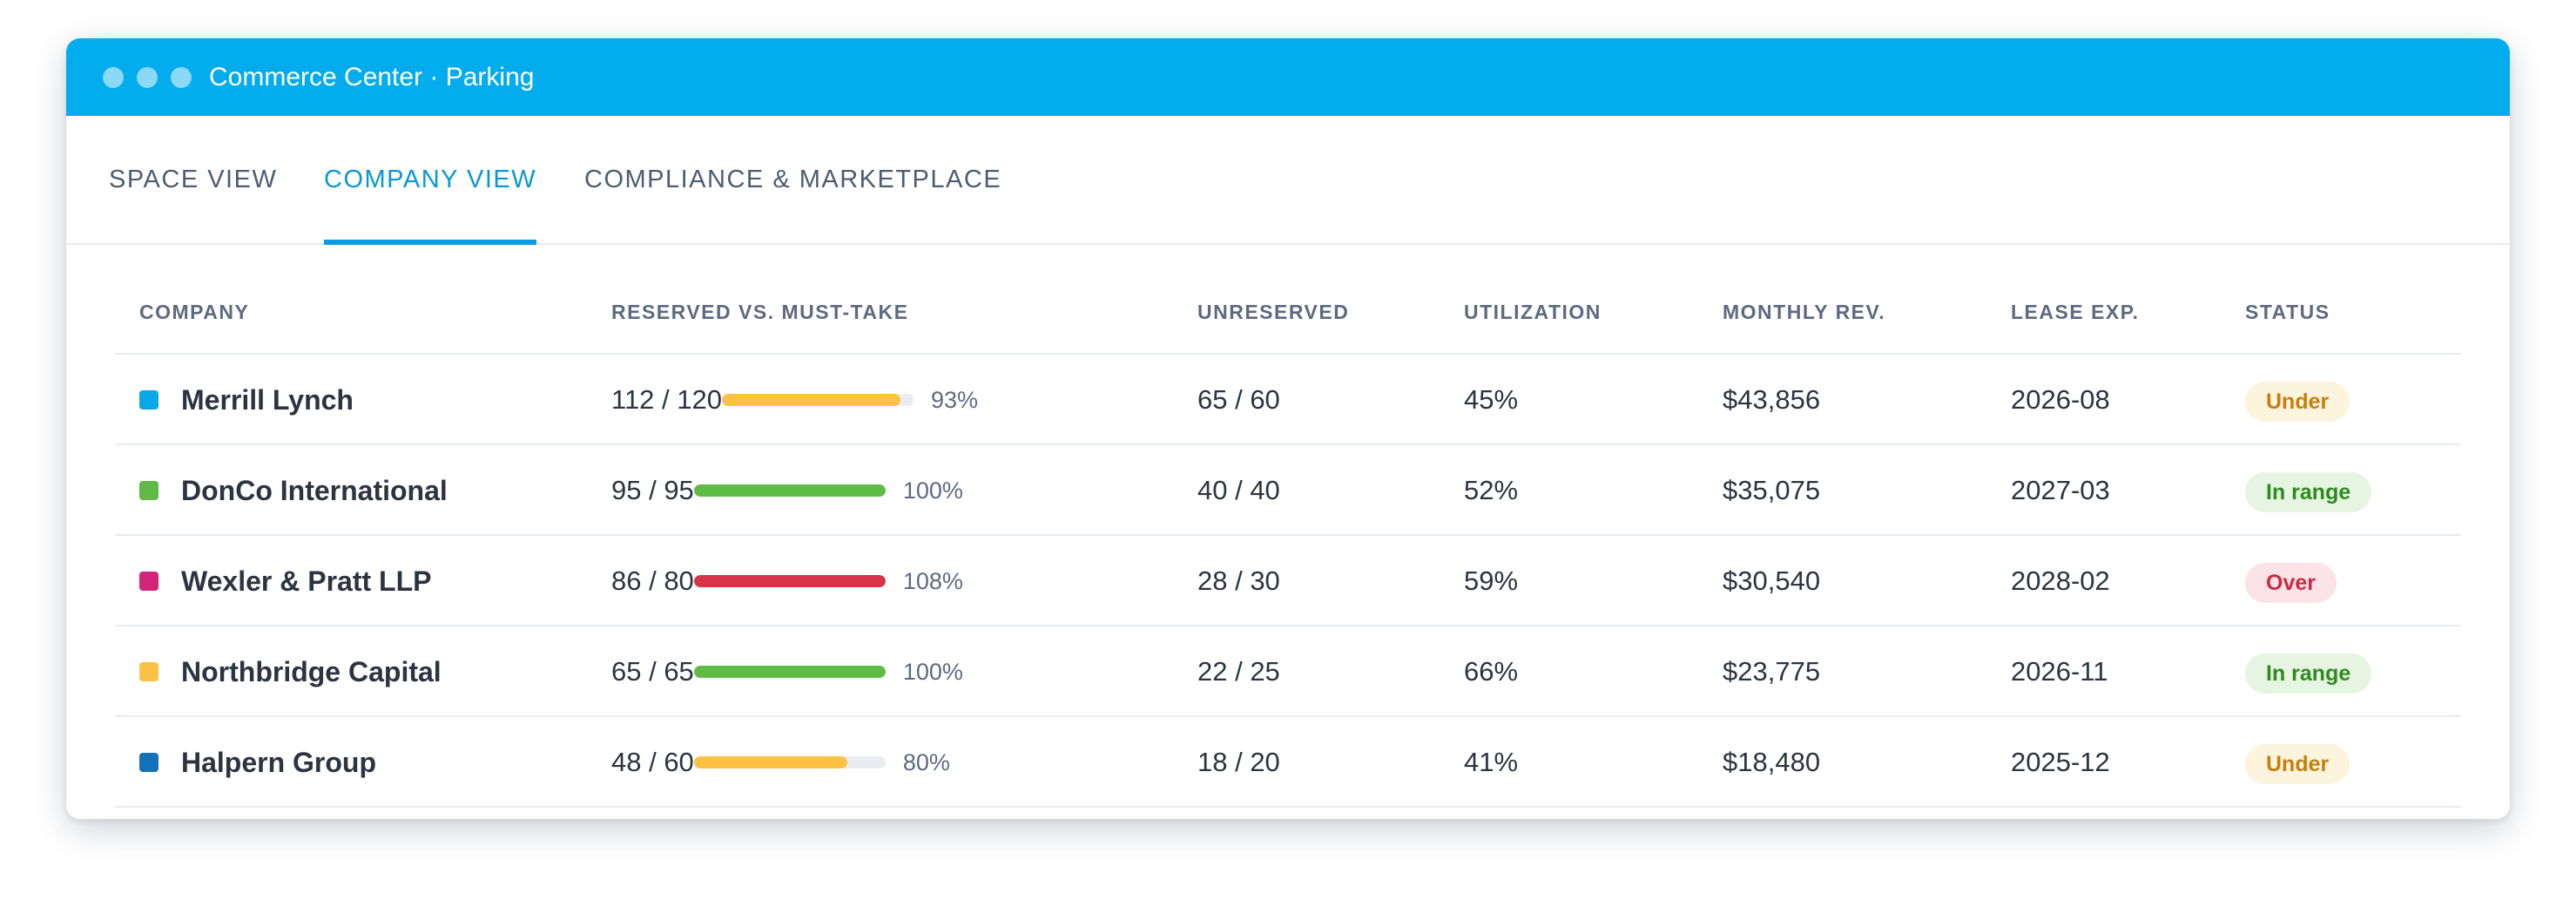  I want to click on utilization-cell: 59%, so click(1491, 580).